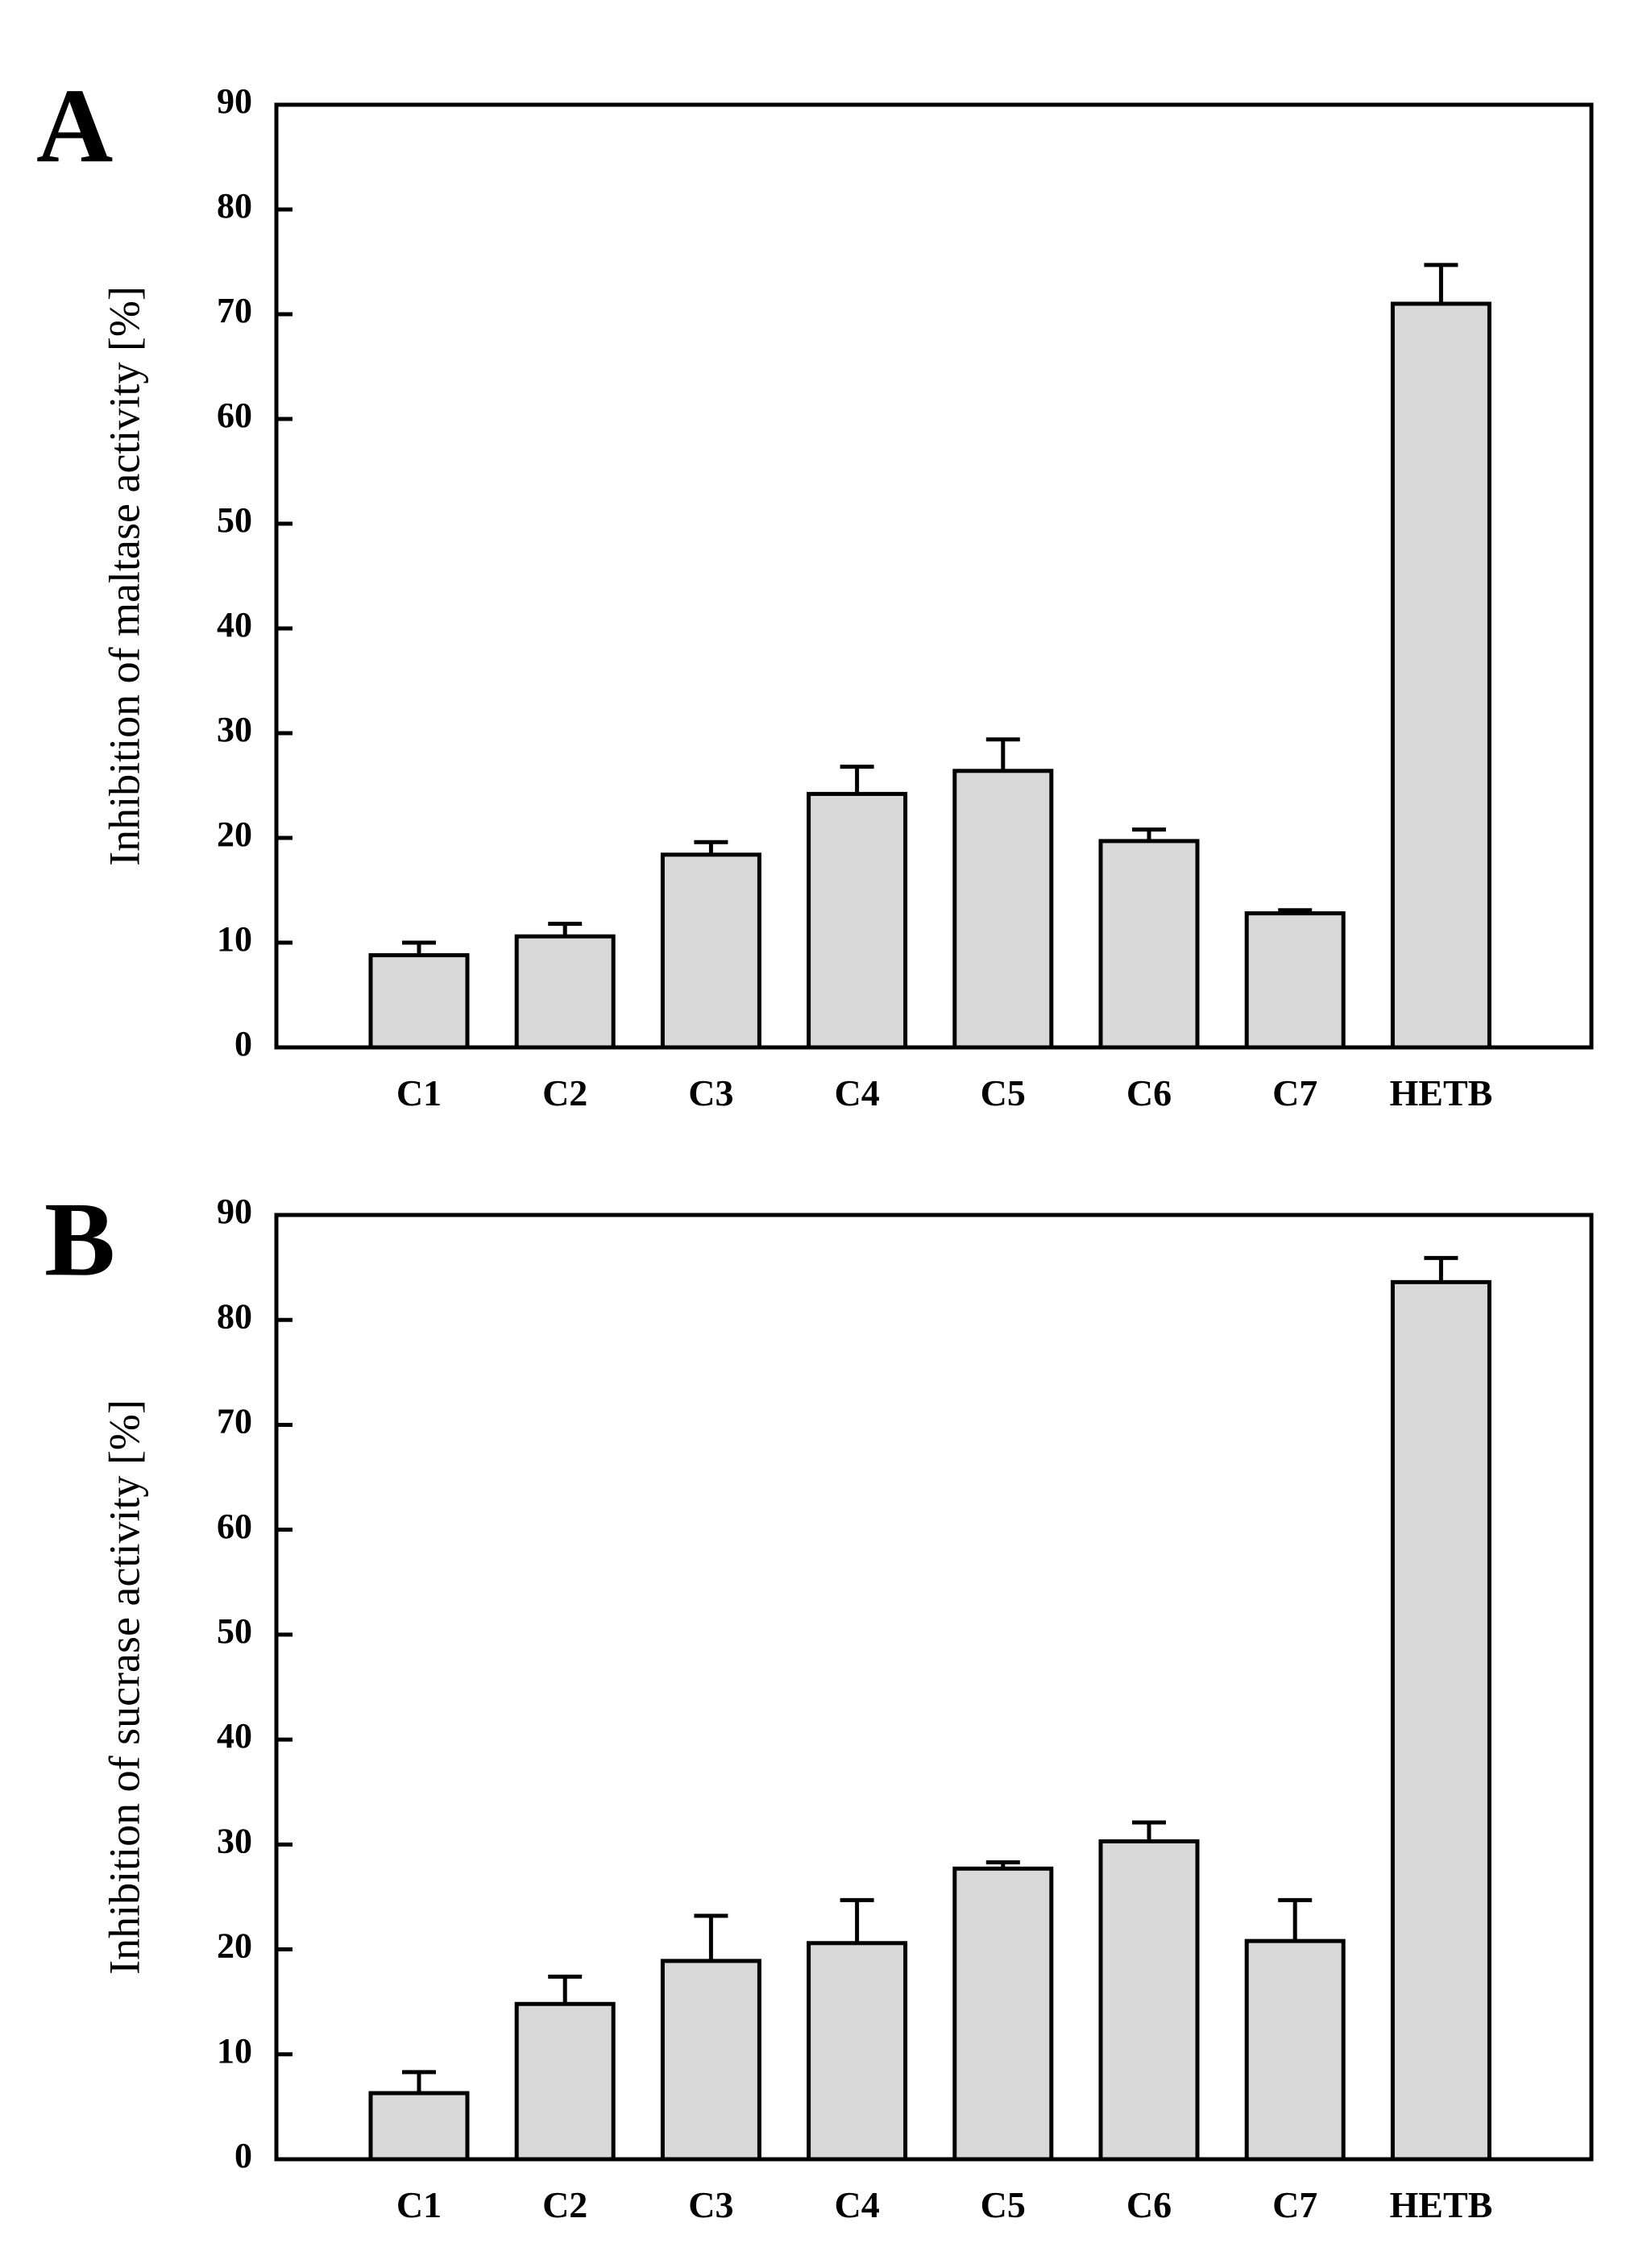 The image size is (1647, 2268). Describe the element at coordinates (124, 1687) in the screenshot. I see `y-axis-title: Inhibition of sucrase activity [%]` at that location.